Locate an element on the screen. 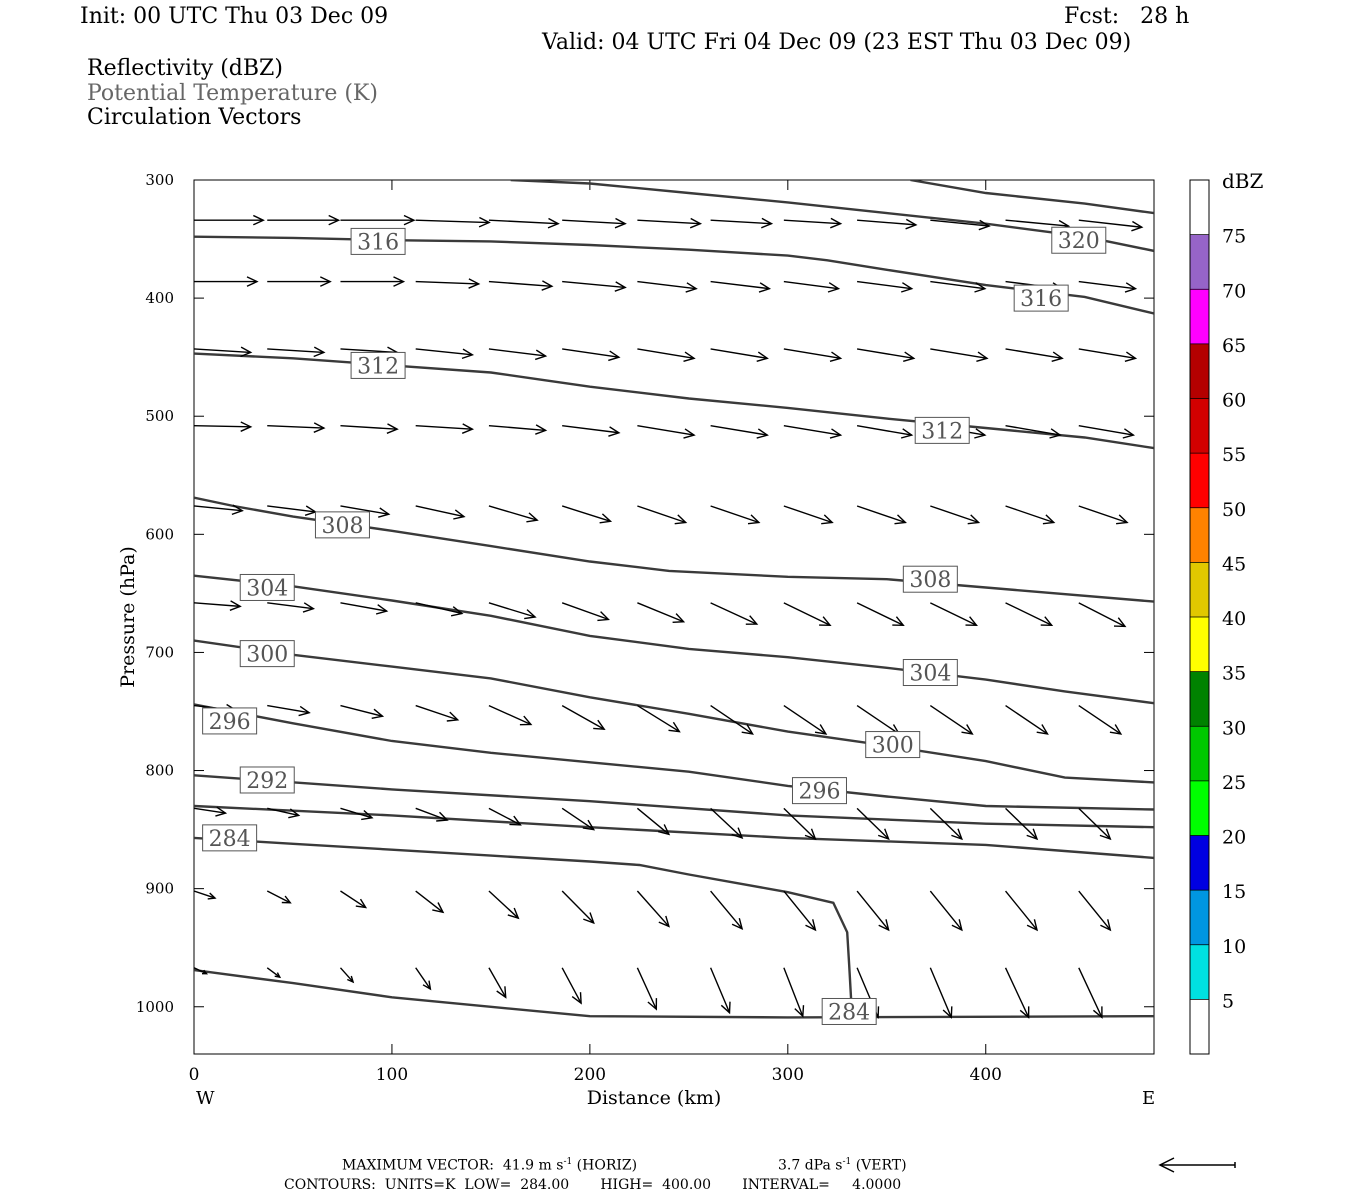  contour-label-text: 308 is located at coordinates (930, 580).